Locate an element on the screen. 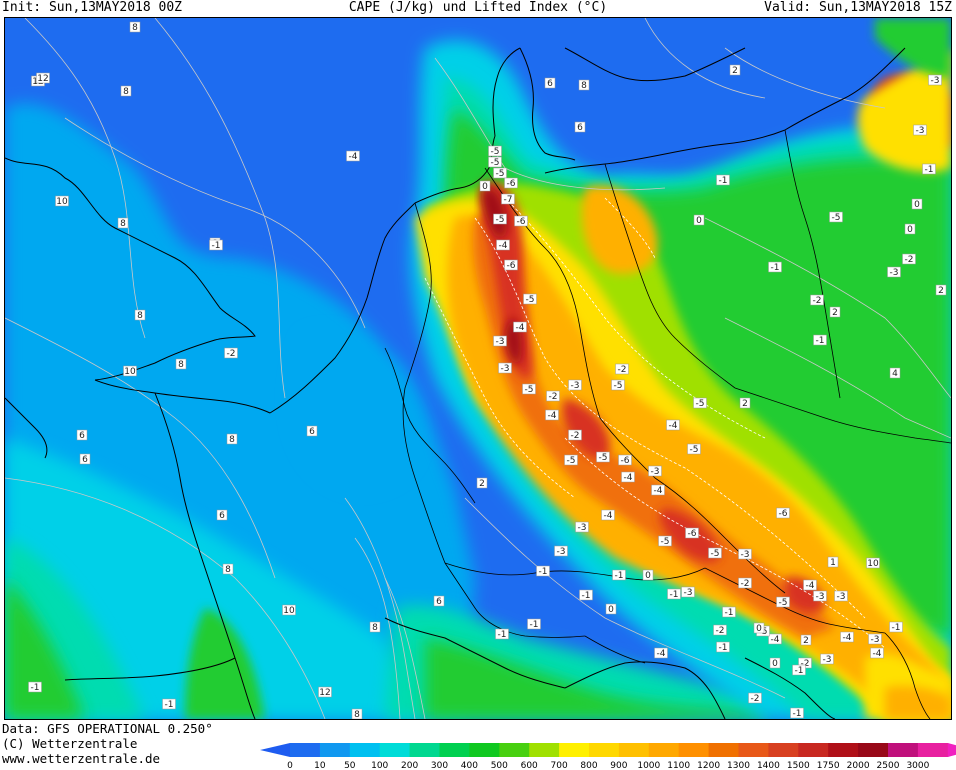 This screenshot has height=770, width=956. colorbar-tick-label: 3000 is located at coordinates (917, 765).